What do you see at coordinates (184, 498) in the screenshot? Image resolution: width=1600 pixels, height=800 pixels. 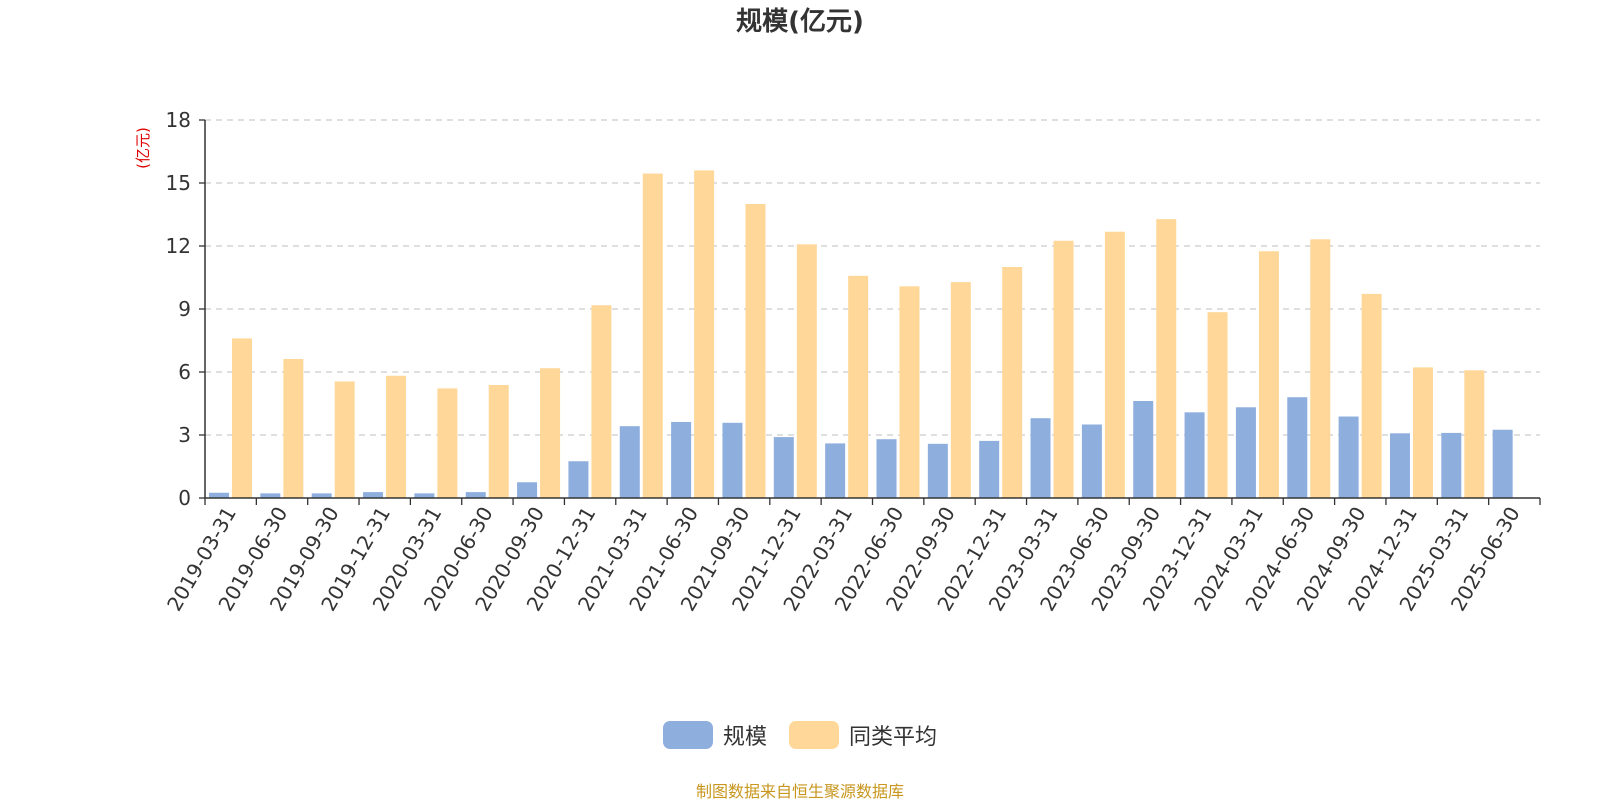 I see `y-tick-label: 0` at bounding box center [184, 498].